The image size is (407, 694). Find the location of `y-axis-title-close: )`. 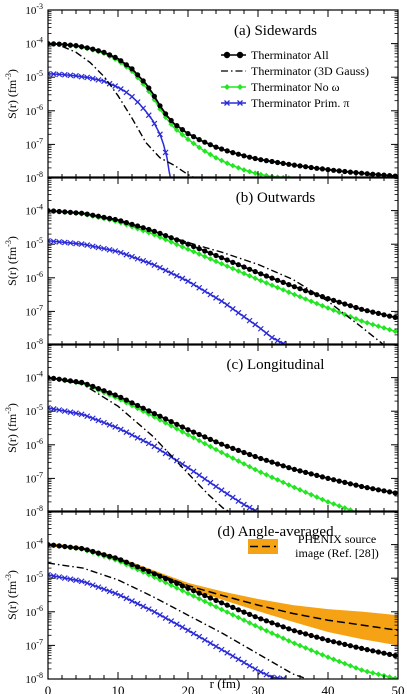

y-axis-title-close: ) is located at coordinates (12, 238).